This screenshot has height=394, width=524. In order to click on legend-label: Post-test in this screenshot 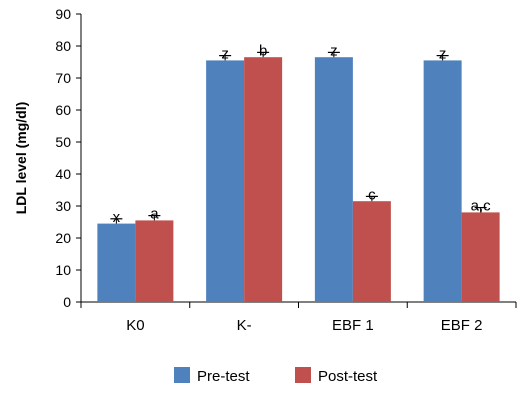, I will do `click(348, 376)`.